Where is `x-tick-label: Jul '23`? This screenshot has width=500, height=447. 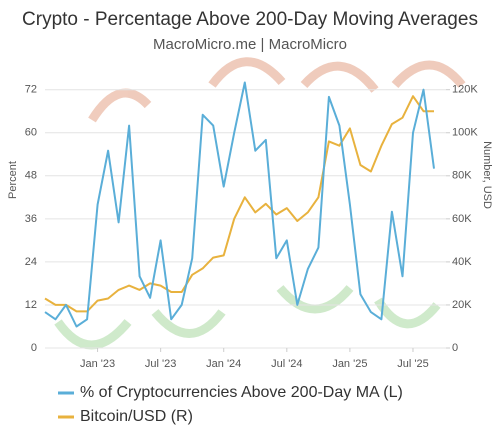
x-tick-label: Jul '23 is located at coordinates (160, 364).